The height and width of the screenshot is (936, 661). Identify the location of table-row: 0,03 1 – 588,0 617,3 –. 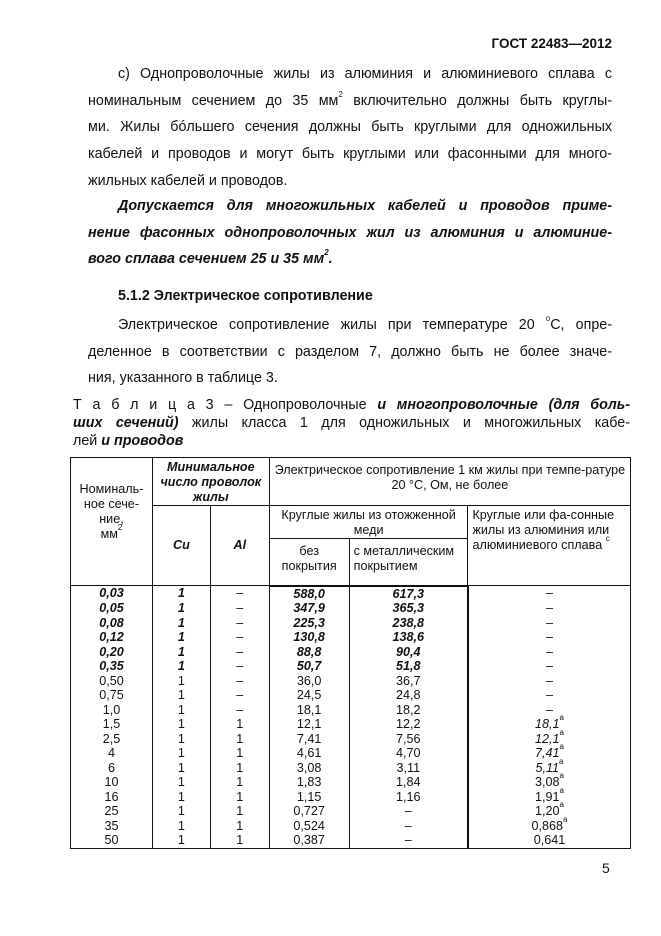
(350, 593).